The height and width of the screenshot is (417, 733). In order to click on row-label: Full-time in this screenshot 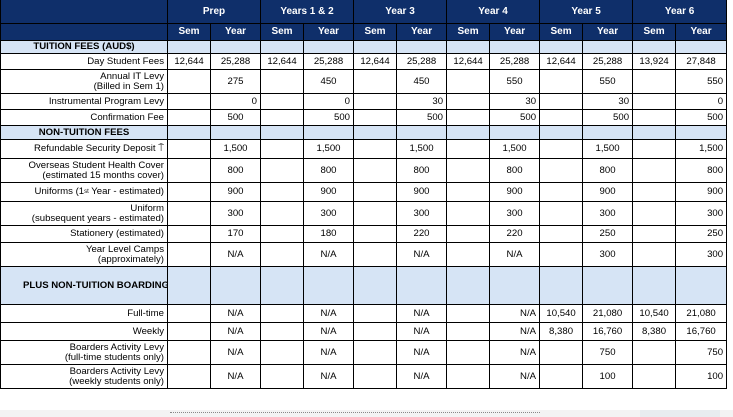, I will do `click(84, 313)`.